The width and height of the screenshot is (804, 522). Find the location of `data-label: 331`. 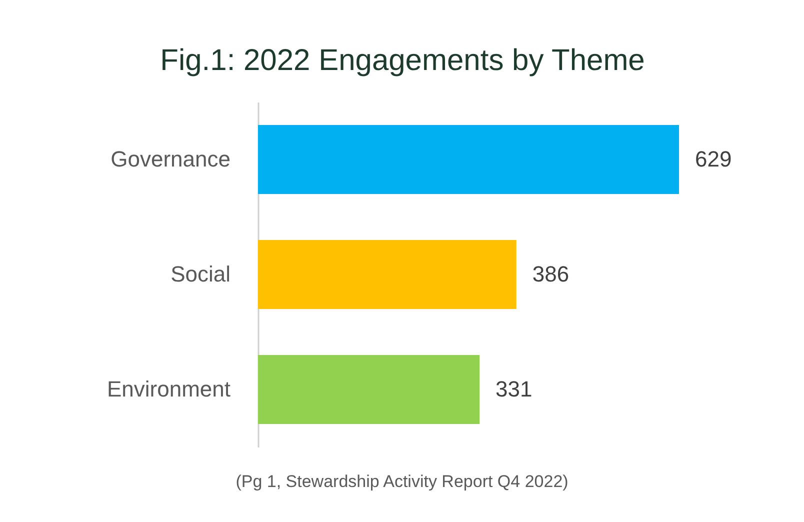

data-label: 331 is located at coordinates (514, 389).